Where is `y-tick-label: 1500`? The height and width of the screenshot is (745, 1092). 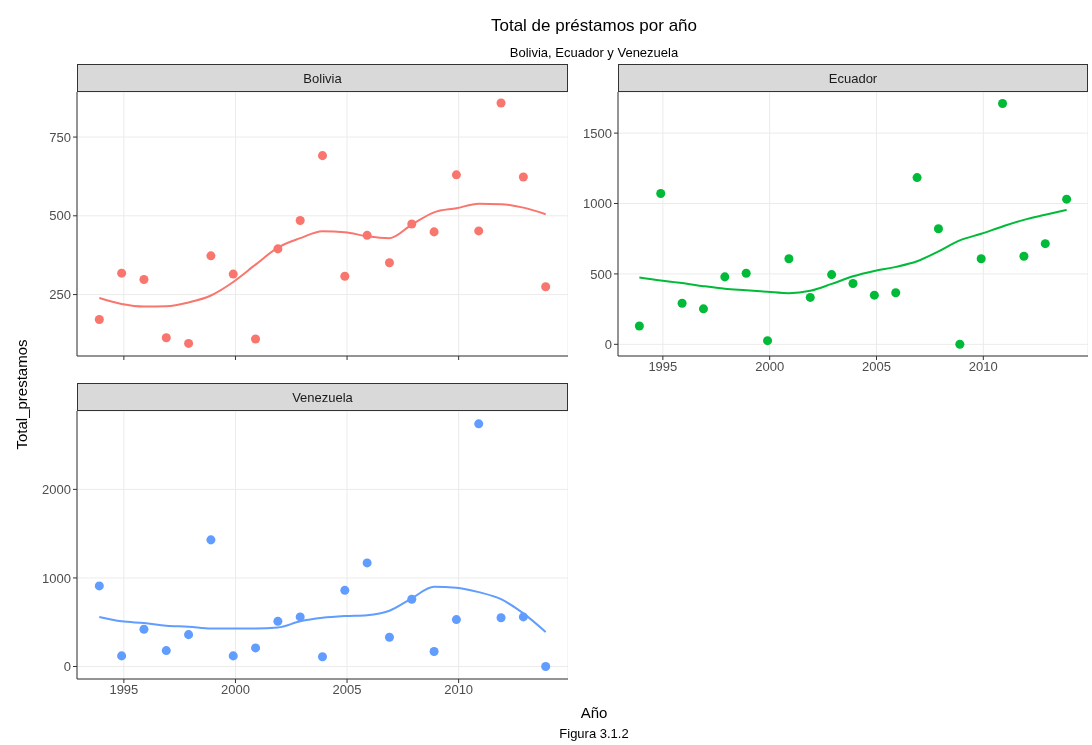 y-tick-label: 1500 is located at coordinates (597, 133).